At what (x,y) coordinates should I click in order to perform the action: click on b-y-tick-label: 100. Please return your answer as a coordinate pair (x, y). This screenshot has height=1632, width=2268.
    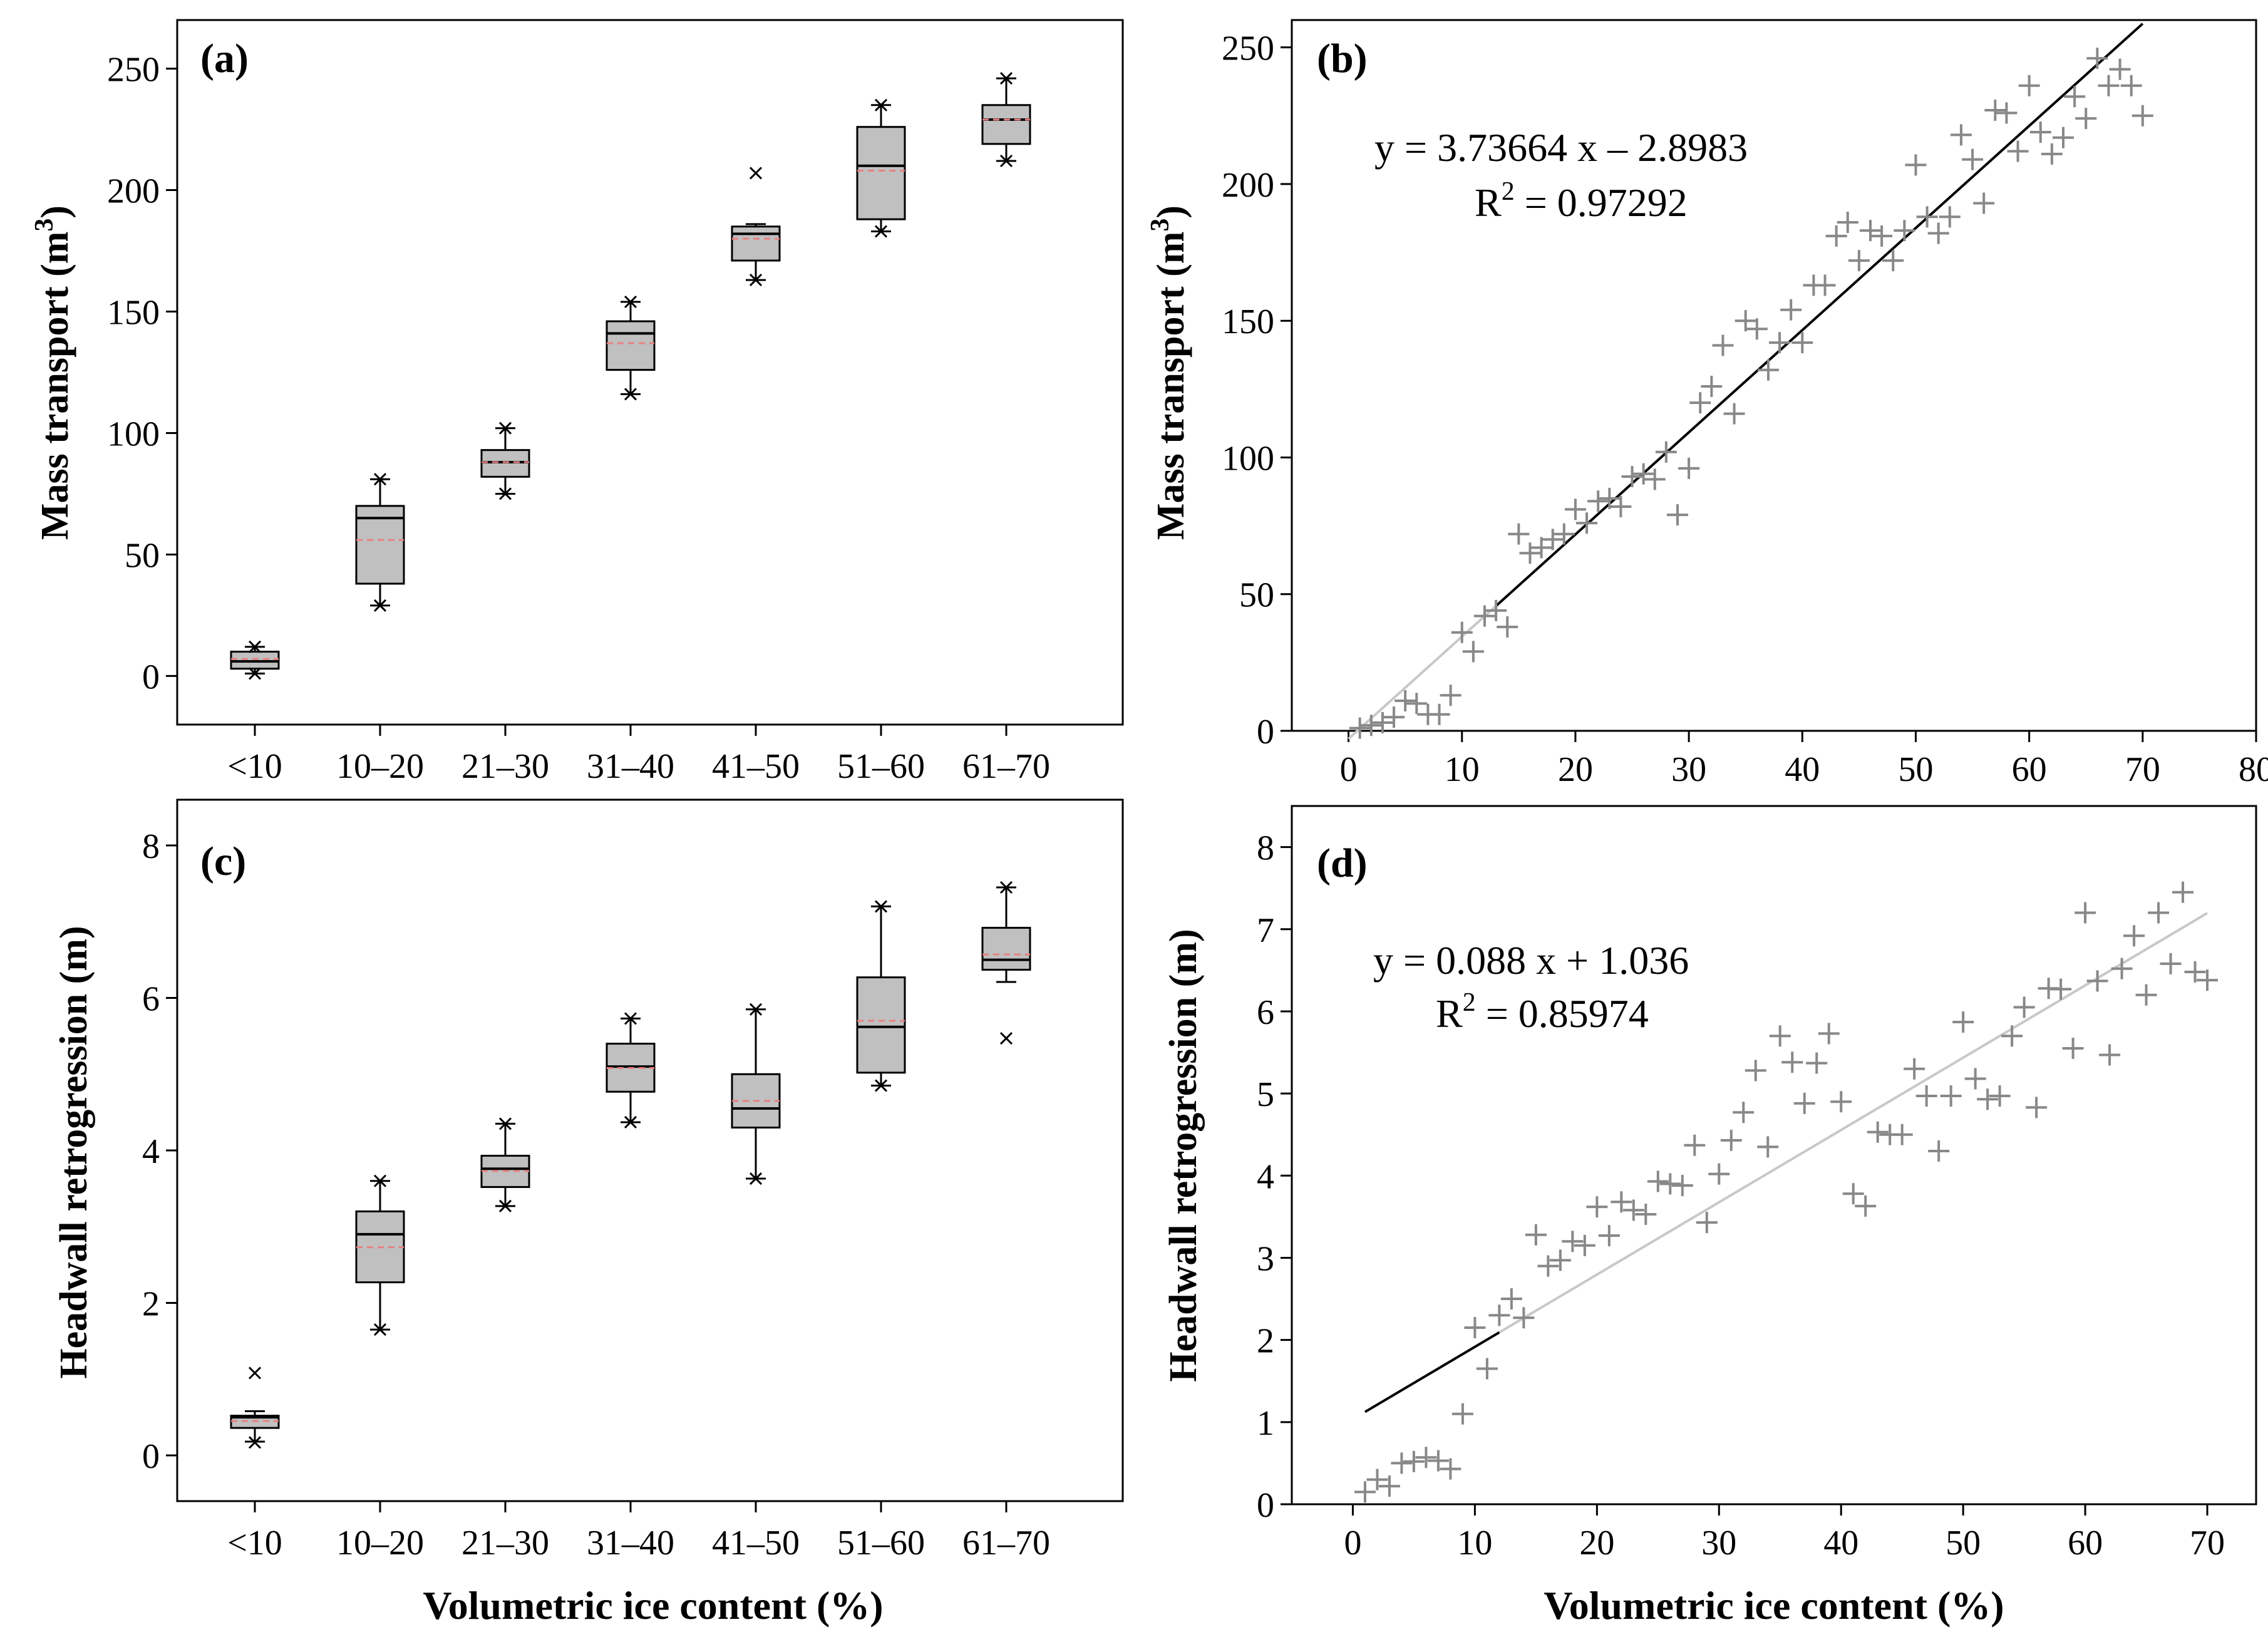
    Looking at the image, I should click on (1248, 459).